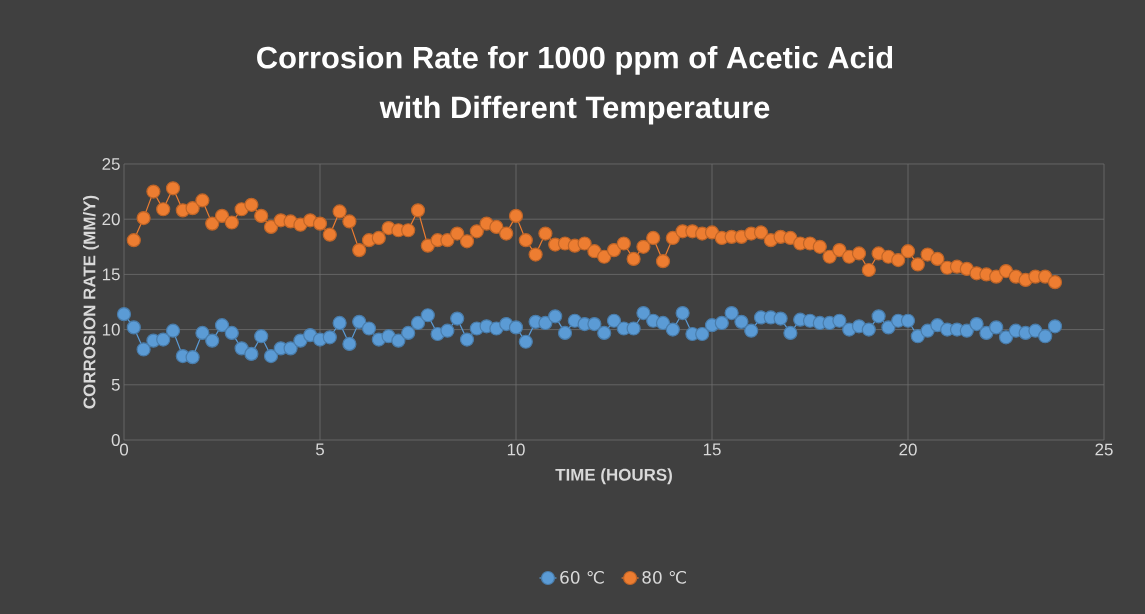  Describe the element at coordinates (664, 577) in the screenshot. I see `legend-label: 80 ℃` at that location.